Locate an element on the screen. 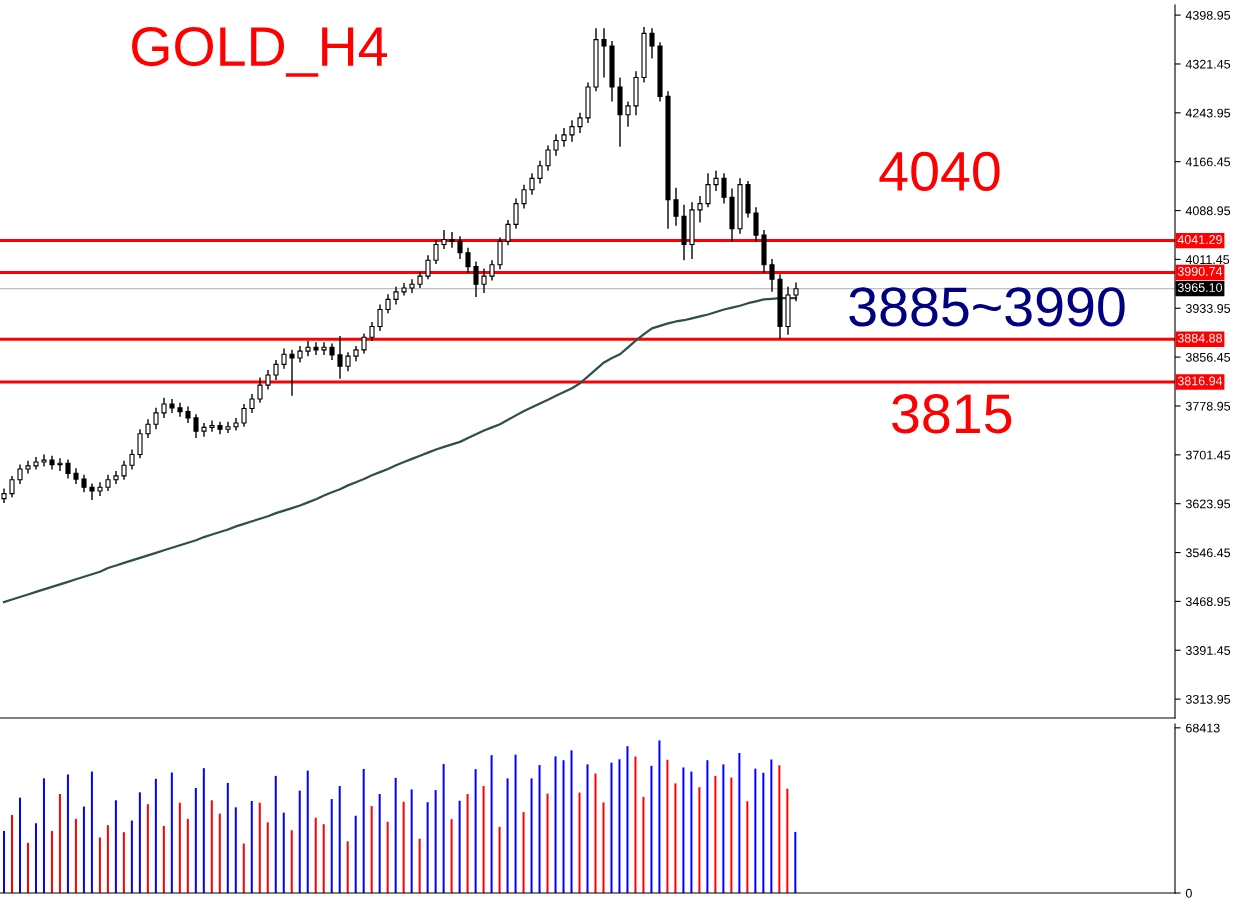 Image resolution: width=1242 pixels, height=908 pixels. y-tick-label: 0 is located at coordinates (1188, 893).